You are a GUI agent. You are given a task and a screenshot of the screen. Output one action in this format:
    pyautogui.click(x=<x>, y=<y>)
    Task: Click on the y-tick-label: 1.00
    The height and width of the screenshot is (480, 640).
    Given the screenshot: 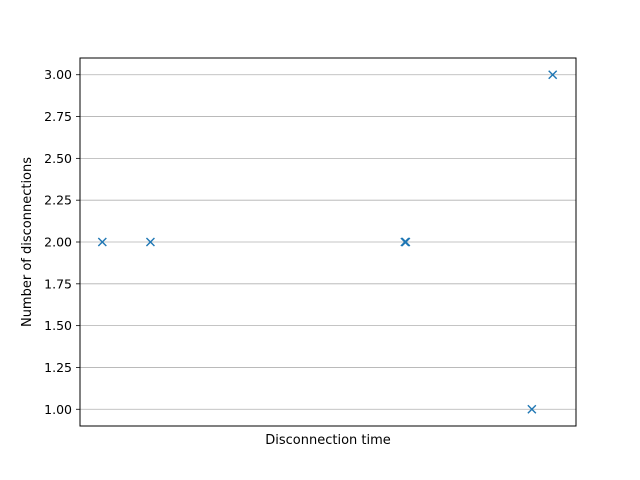 What is the action you would take?
    pyautogui.click(x=58, y=409)
    